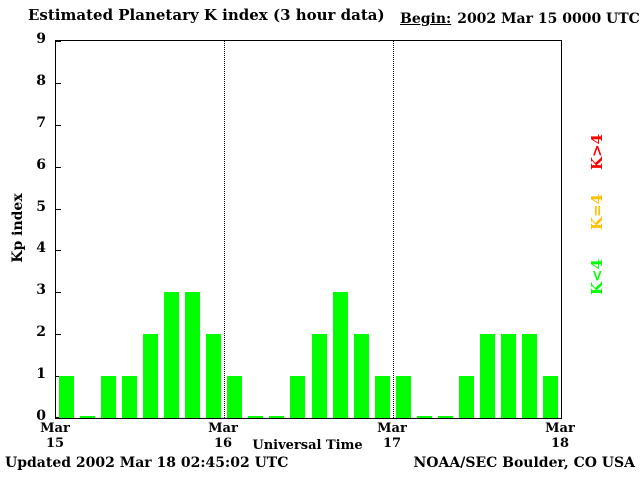 The image size is (640, 480). Describe the element at coordinates (597, 212) in the screenshot. I see `legend-item-1: K=4` at that location.